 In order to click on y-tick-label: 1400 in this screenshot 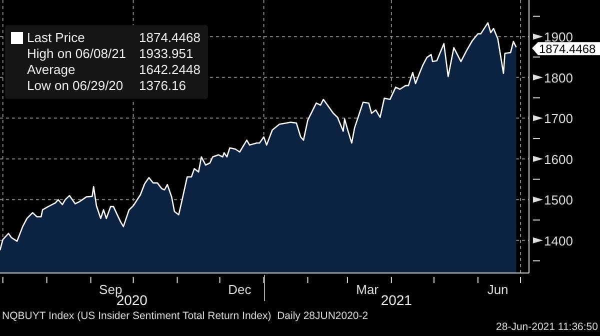, I will do `click(558, 240)`.